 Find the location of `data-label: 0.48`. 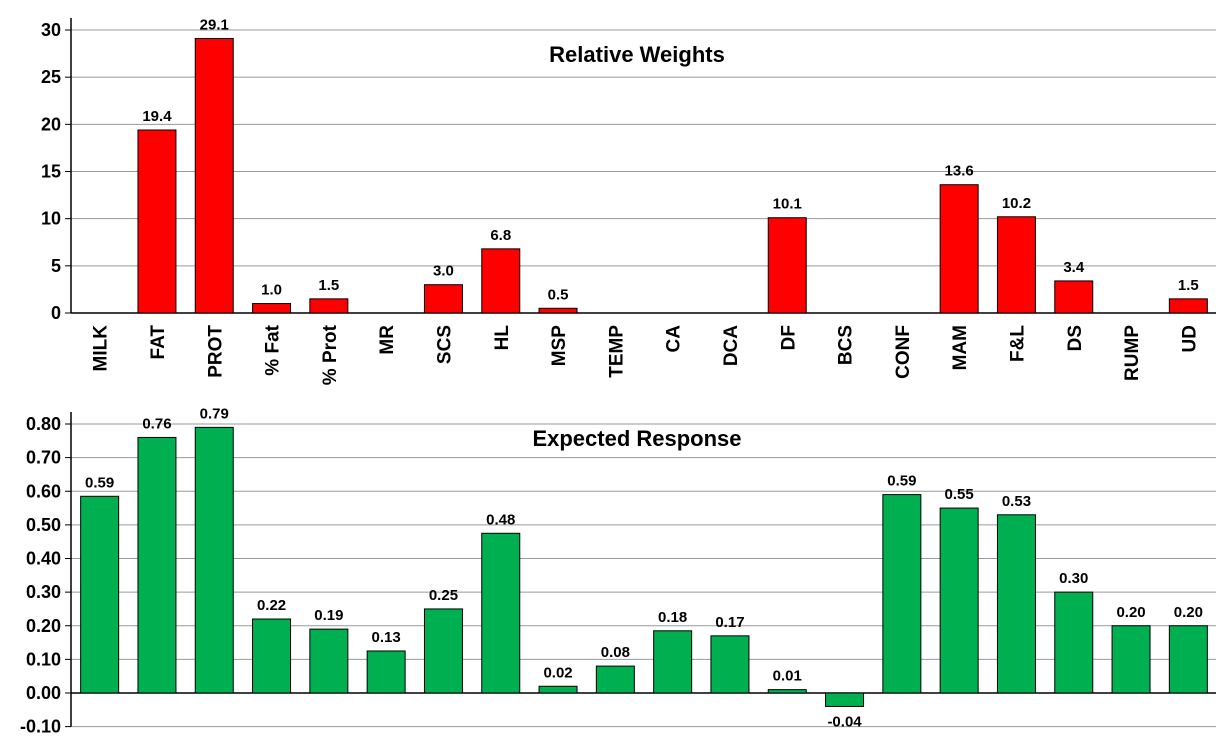

data-label: 0.48 is located at coordinates (500, 519).